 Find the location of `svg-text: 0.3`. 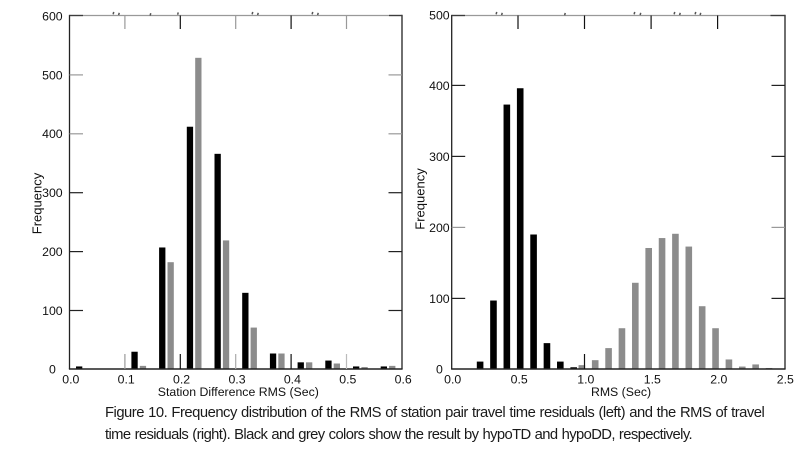

svg-text: 0.3 is located at coordinates (236, 380).